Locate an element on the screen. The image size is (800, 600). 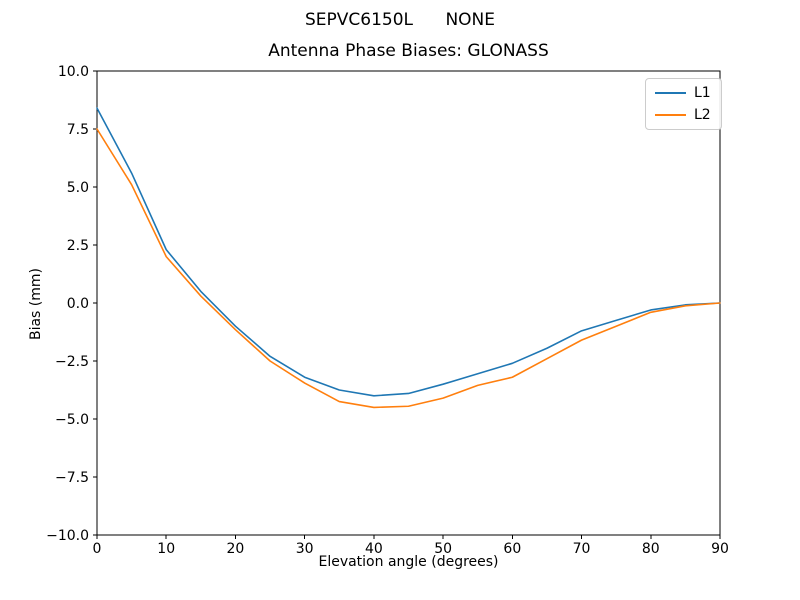
x-tick-label: 0 is located at coordinates (97, 549).